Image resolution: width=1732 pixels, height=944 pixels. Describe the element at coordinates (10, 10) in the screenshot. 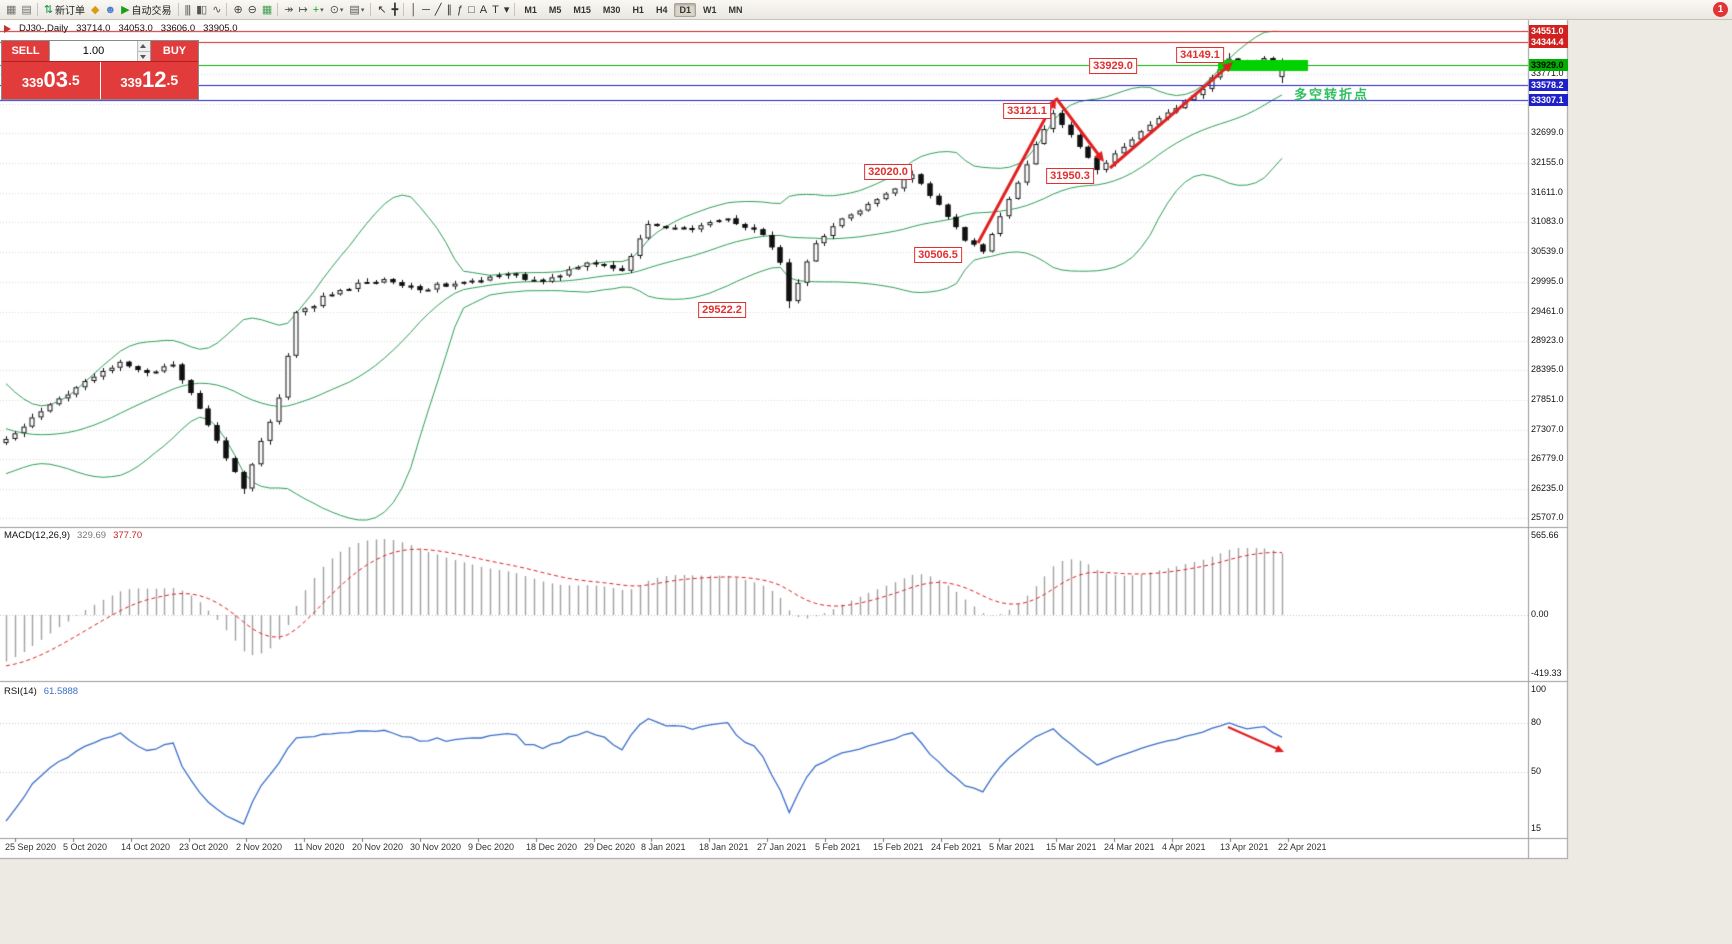

I see `toolbar-new-chart-button: ▦` at that location.